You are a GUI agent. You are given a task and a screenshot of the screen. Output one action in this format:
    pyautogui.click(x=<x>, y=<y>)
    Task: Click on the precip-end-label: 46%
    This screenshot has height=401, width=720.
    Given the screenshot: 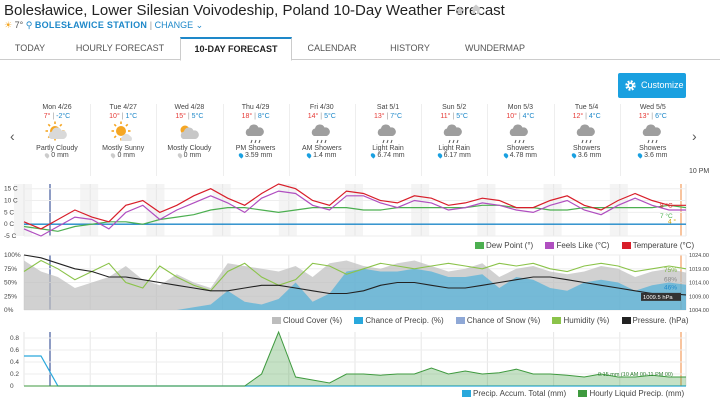 What is the action you would take?
    pyautogui.click(x=670, y=288)
    